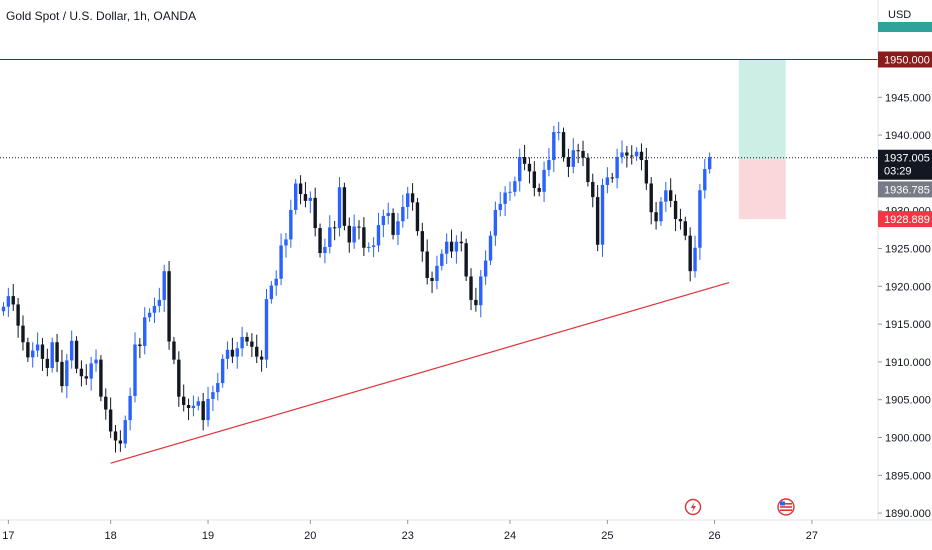 The image size is (932, 550). What do you see at coordinates (111, 536) in the screenshot?
I see `time-tick-label: 18` at bounding box center [111, 536].